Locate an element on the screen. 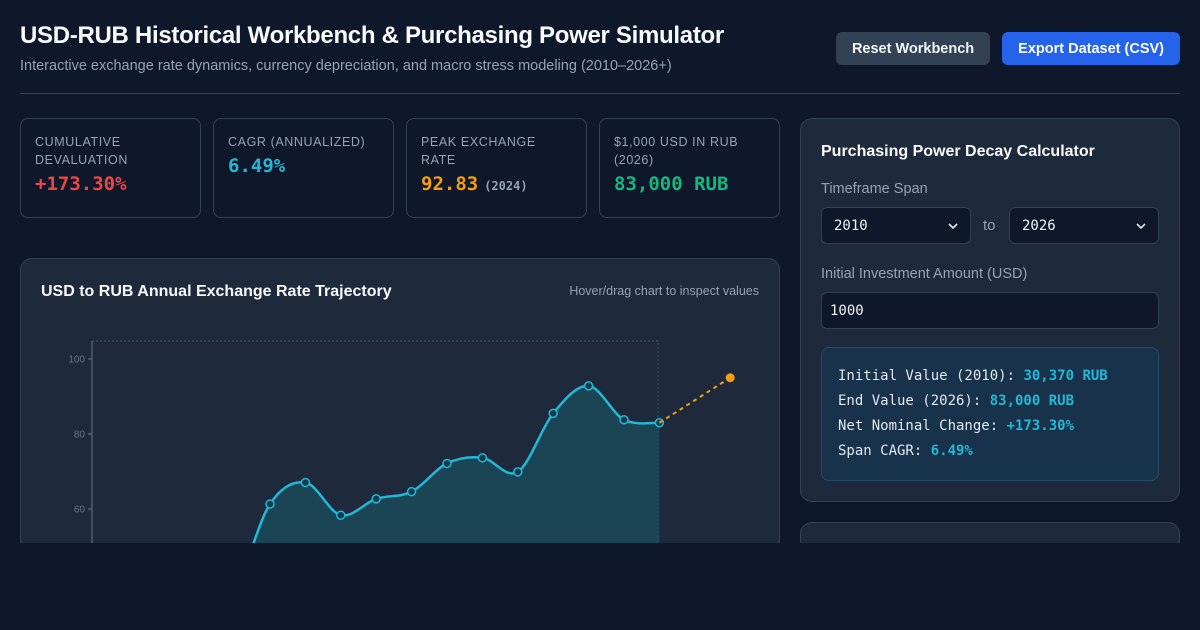  reset-workbench-button: Reset Workbench is located at coordinates (913, 48).